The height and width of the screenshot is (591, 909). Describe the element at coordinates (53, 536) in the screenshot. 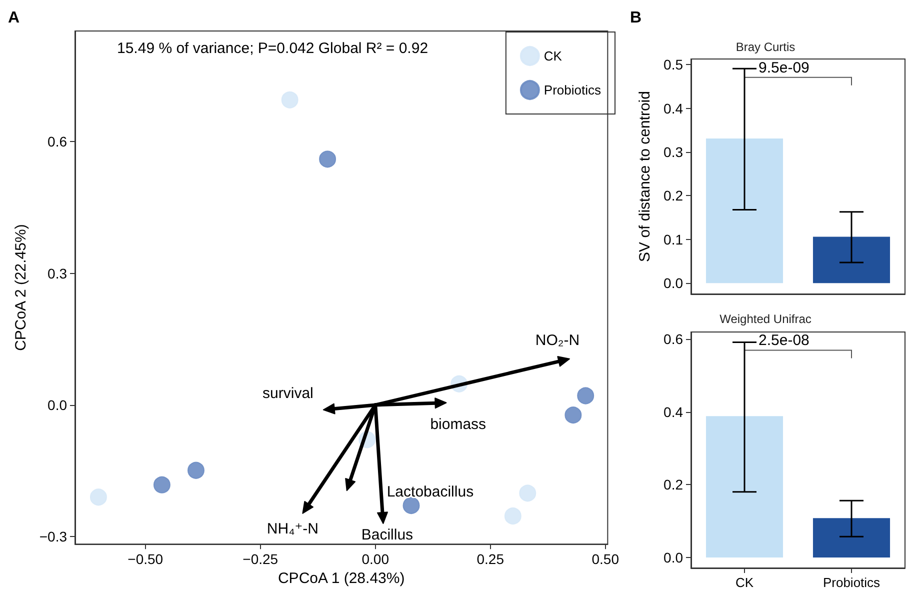

I see `y-tick-label: −0.3` at that location.